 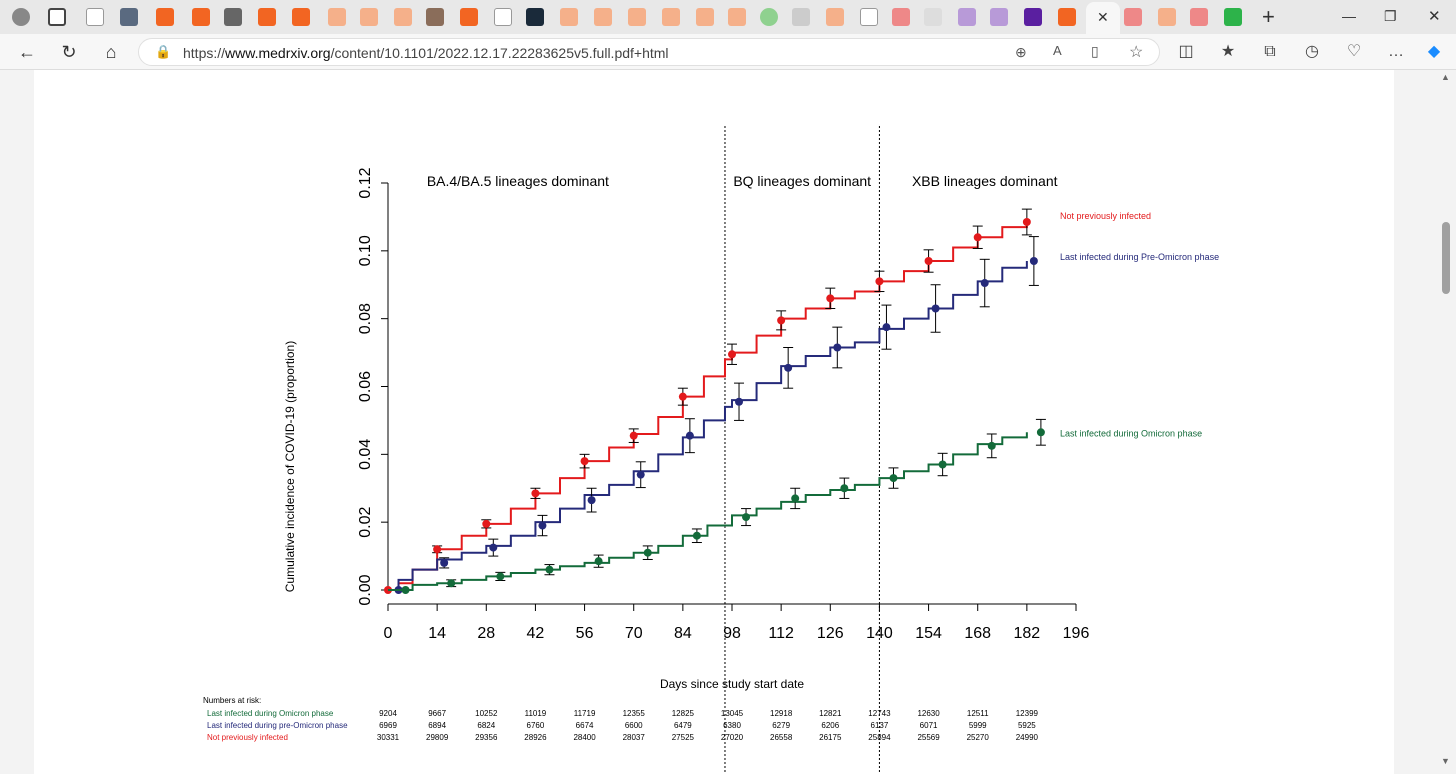 What do you see at coordinates (536, 633) in the screenshot?
I see `x-tick-label: 42` at bounding box center [536, 633].